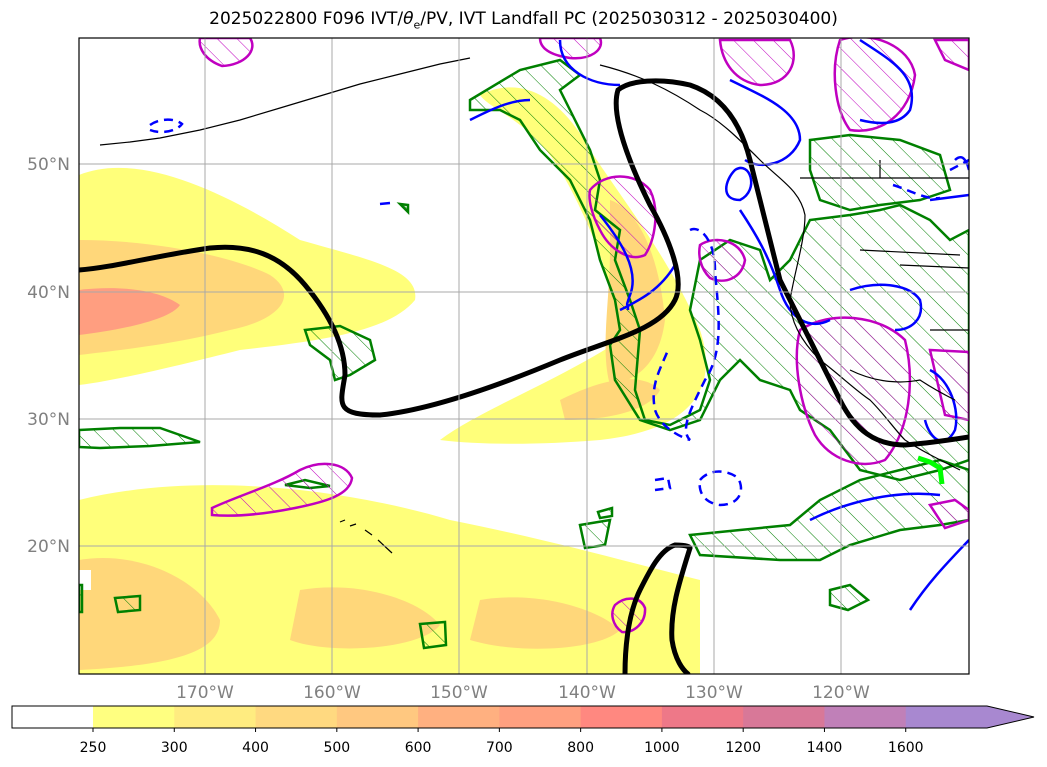 The width and height of the screenshot is (1047, 767). I want to click on lat-label-30n: 30°N, so click(48, 420).